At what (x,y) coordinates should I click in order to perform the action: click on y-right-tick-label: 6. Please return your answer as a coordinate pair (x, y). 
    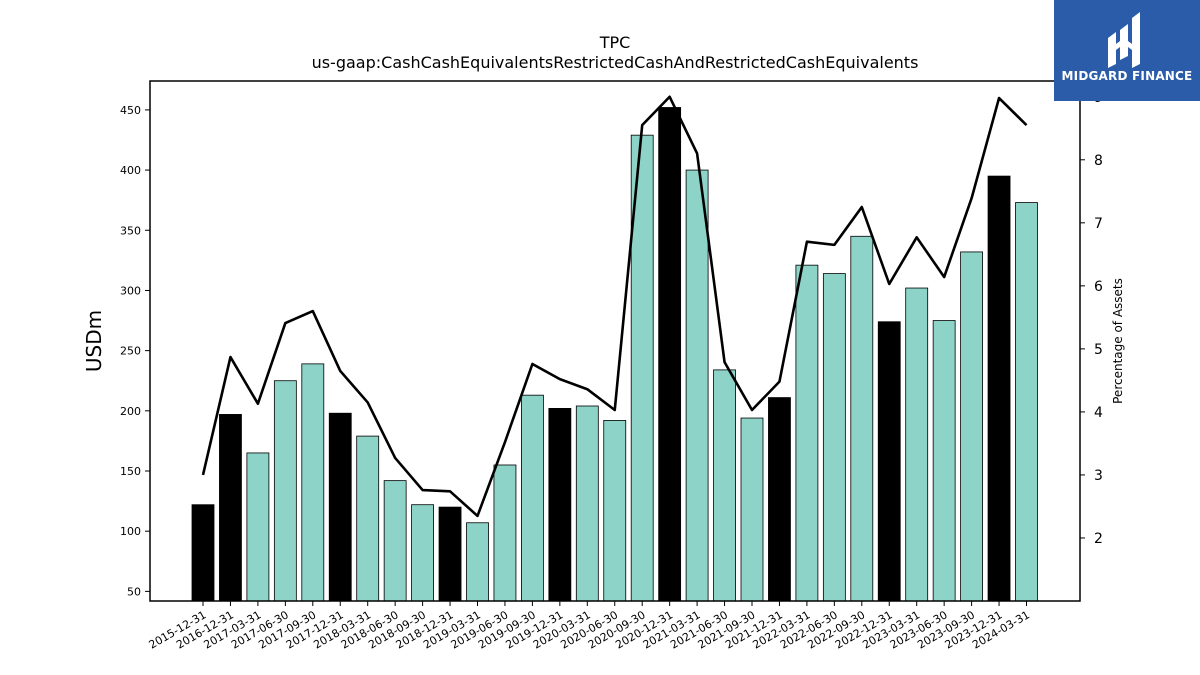
    Looking at the image, I should click on (1098, 287).